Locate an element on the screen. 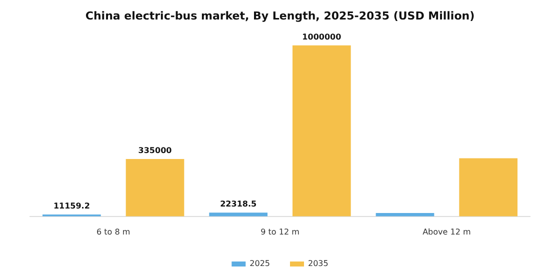 The height and width of the screenshot is (280, 560). chart-title: China electric-bus market, By Length, 2025-2035 (USD Million) is located at coordinates (280, 15).